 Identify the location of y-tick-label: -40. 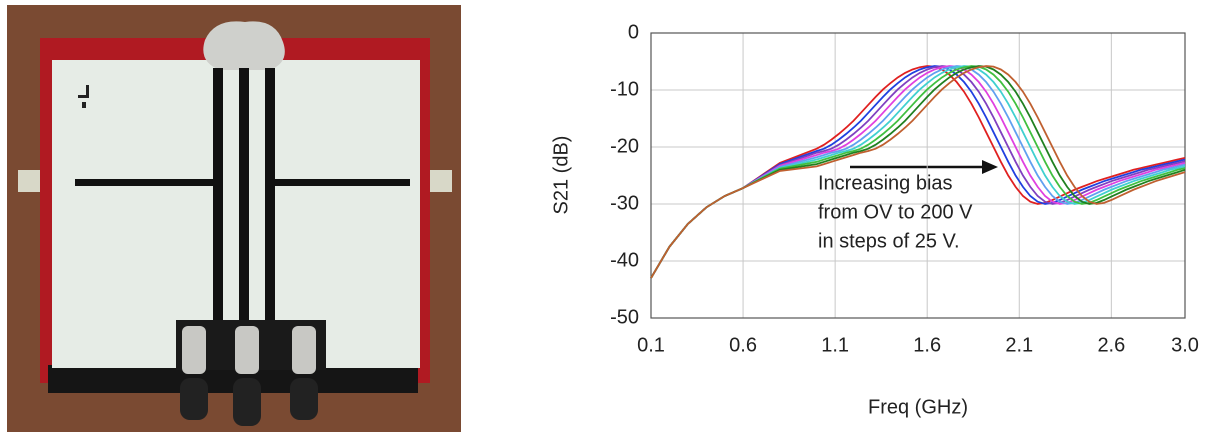
(624, 260).